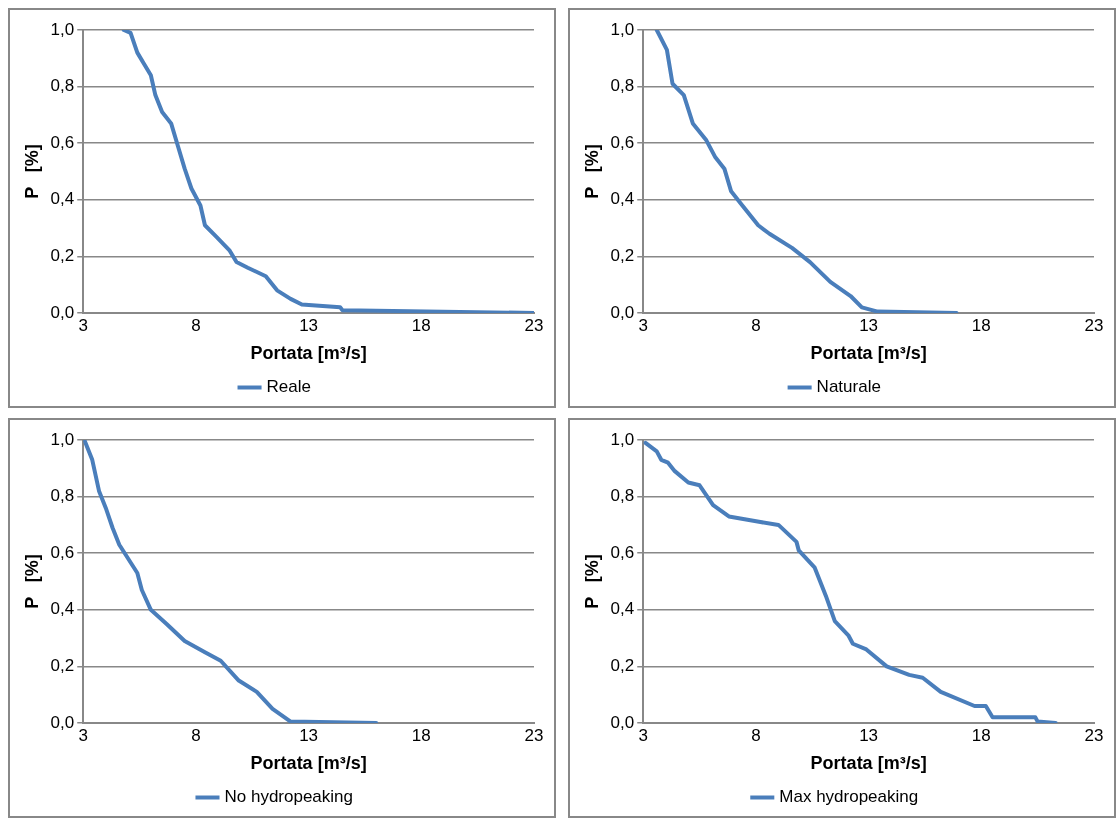 This screenshot has width=1117, height=823. What do you see at coordinates (289, 797) in the screenshot?
I see `legend-label: No hydropeaking` at bounding box center [289, 797].